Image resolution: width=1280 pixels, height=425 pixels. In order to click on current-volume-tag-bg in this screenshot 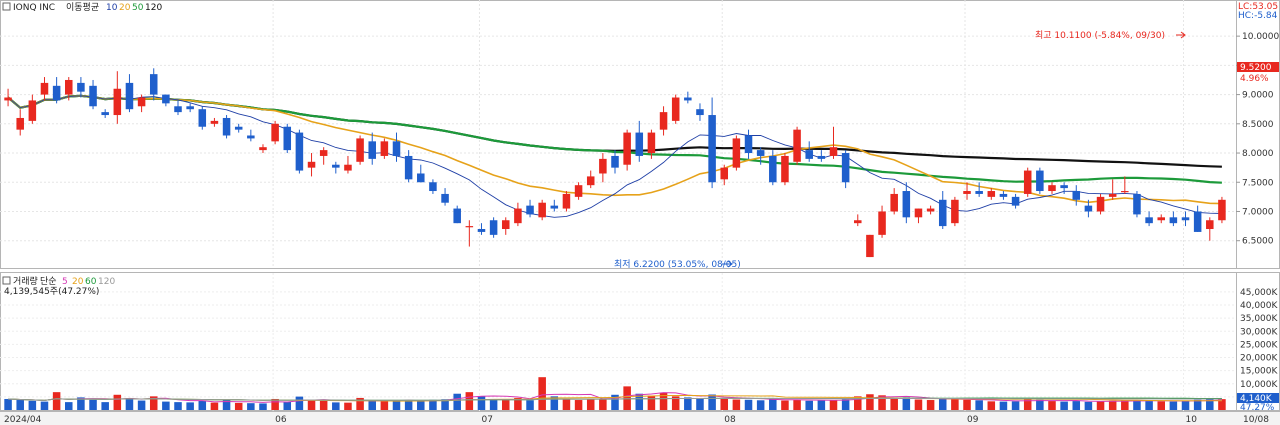, I will do `click(1258, 398)`.